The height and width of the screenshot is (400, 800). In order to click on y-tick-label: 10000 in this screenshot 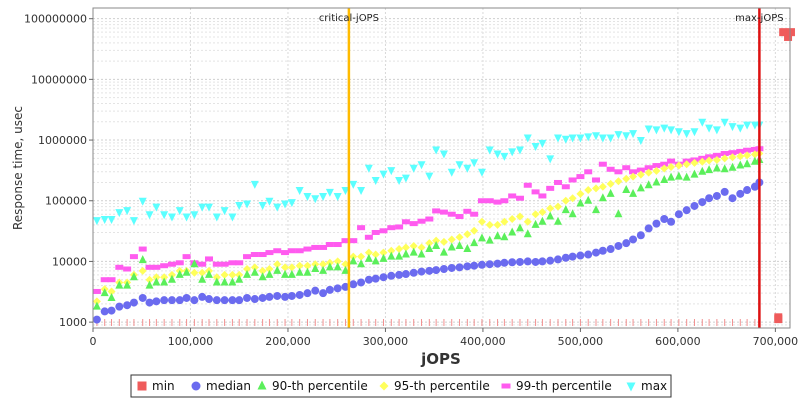, I will do `click(69, 261)`.